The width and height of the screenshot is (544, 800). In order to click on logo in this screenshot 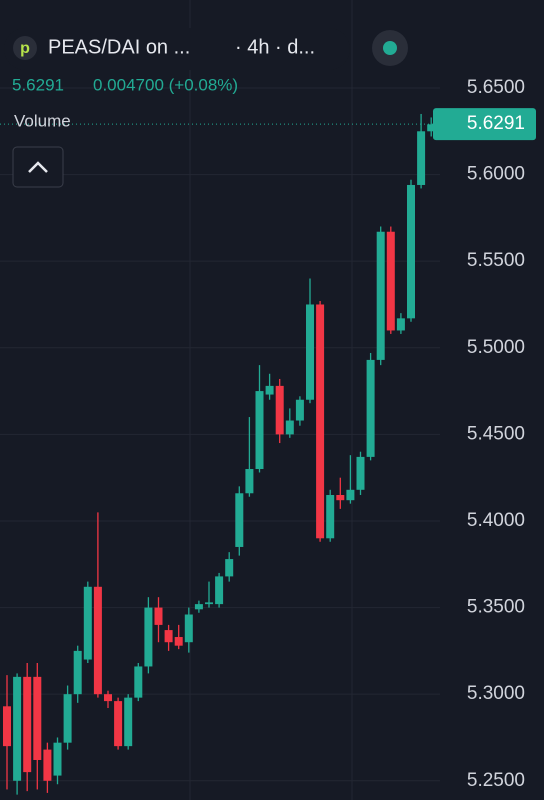, I will do `click(25, 48)`.